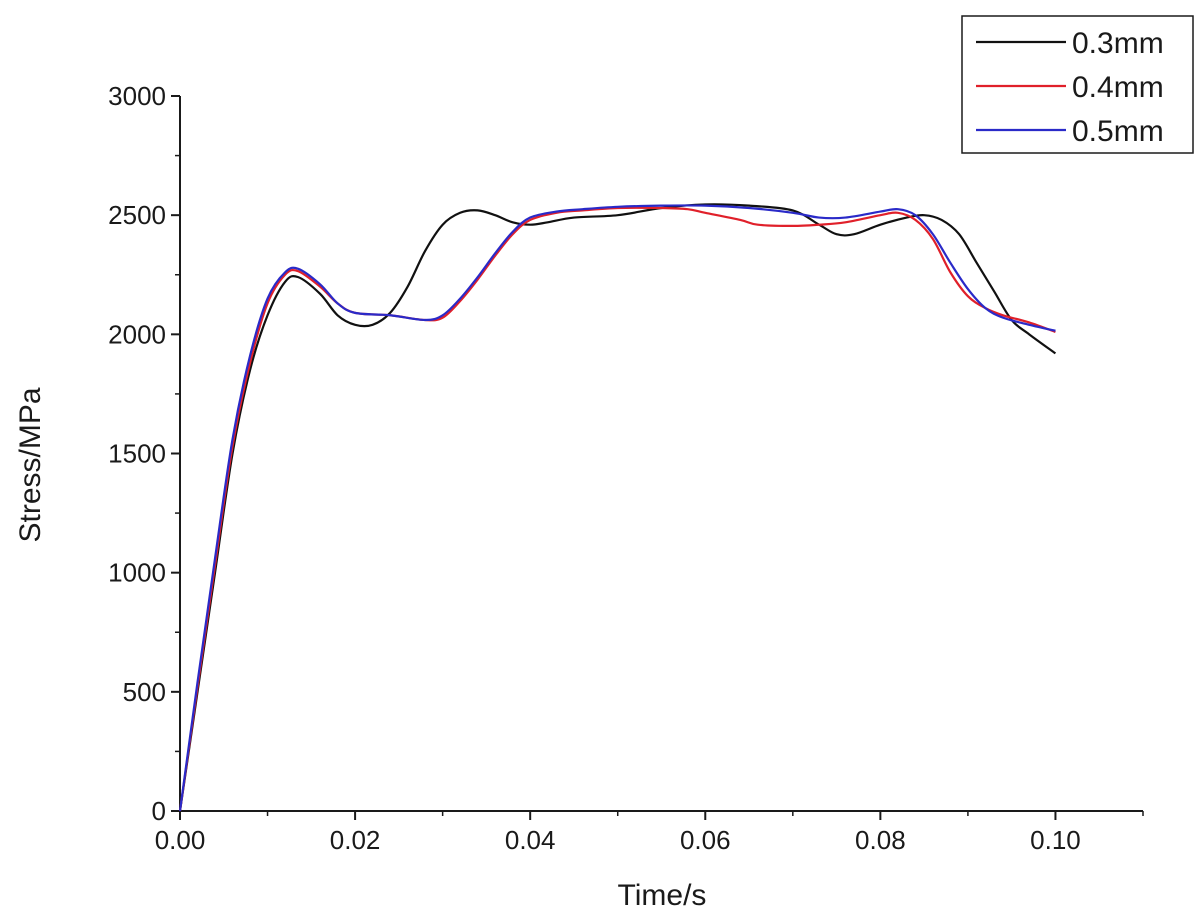 The width and height of the screenshot is (1200, 921). I want to click on legend-box, so click(1077, 84).